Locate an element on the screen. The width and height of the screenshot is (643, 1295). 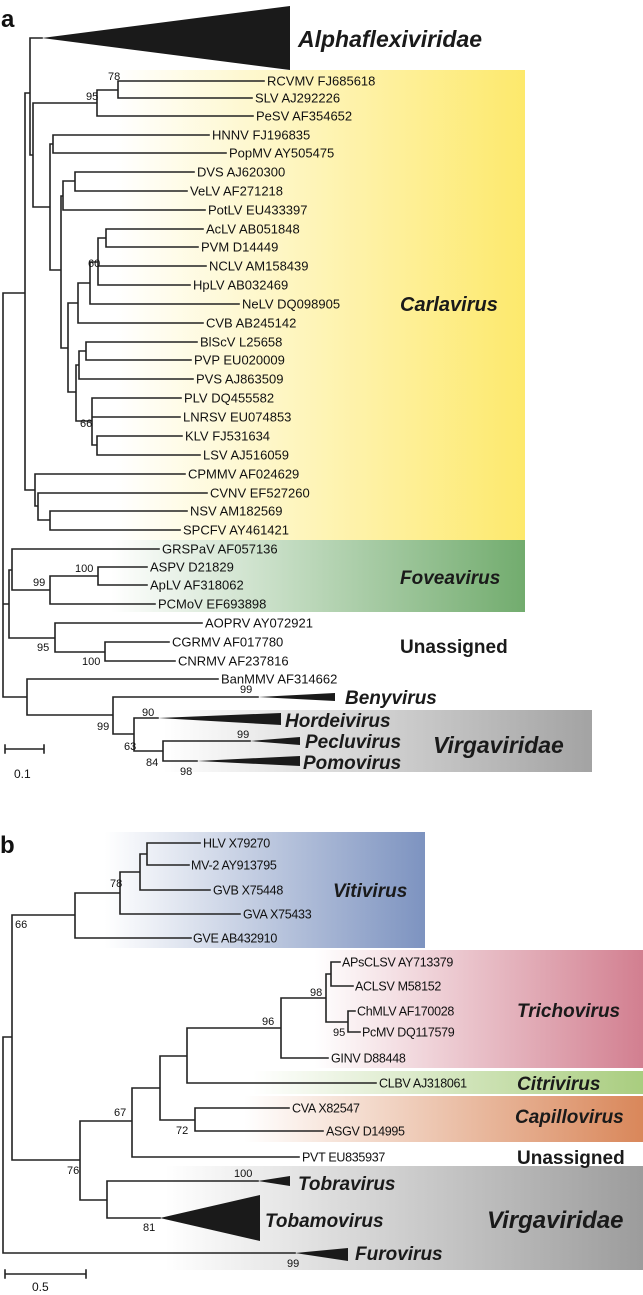
pomovirus-clade-label: Pomovirus is located at coordinates (352, 763).